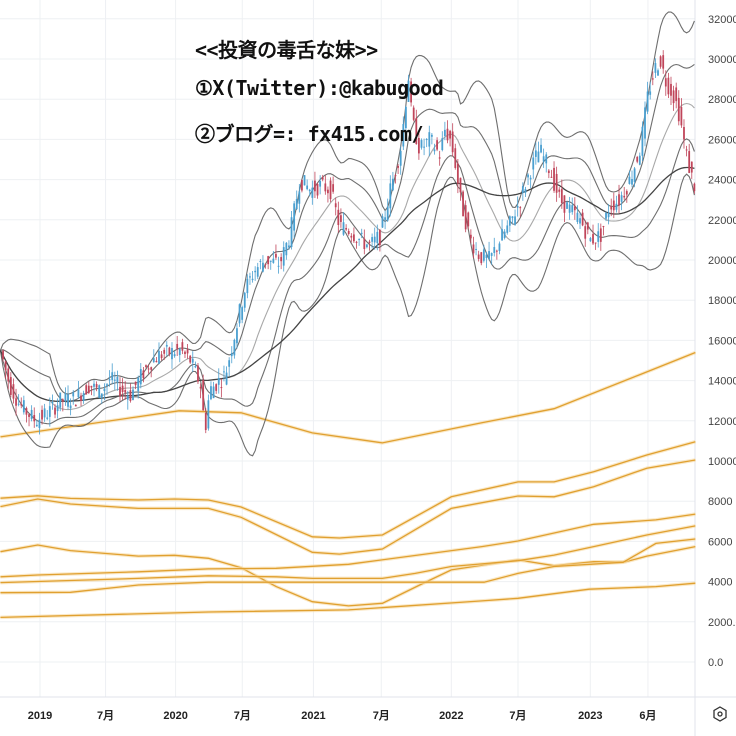 This screenshot has height=736, width=736. Describe the element at coordinates (348, 507) in the screenshot. I see `ma-c-line` at that location.